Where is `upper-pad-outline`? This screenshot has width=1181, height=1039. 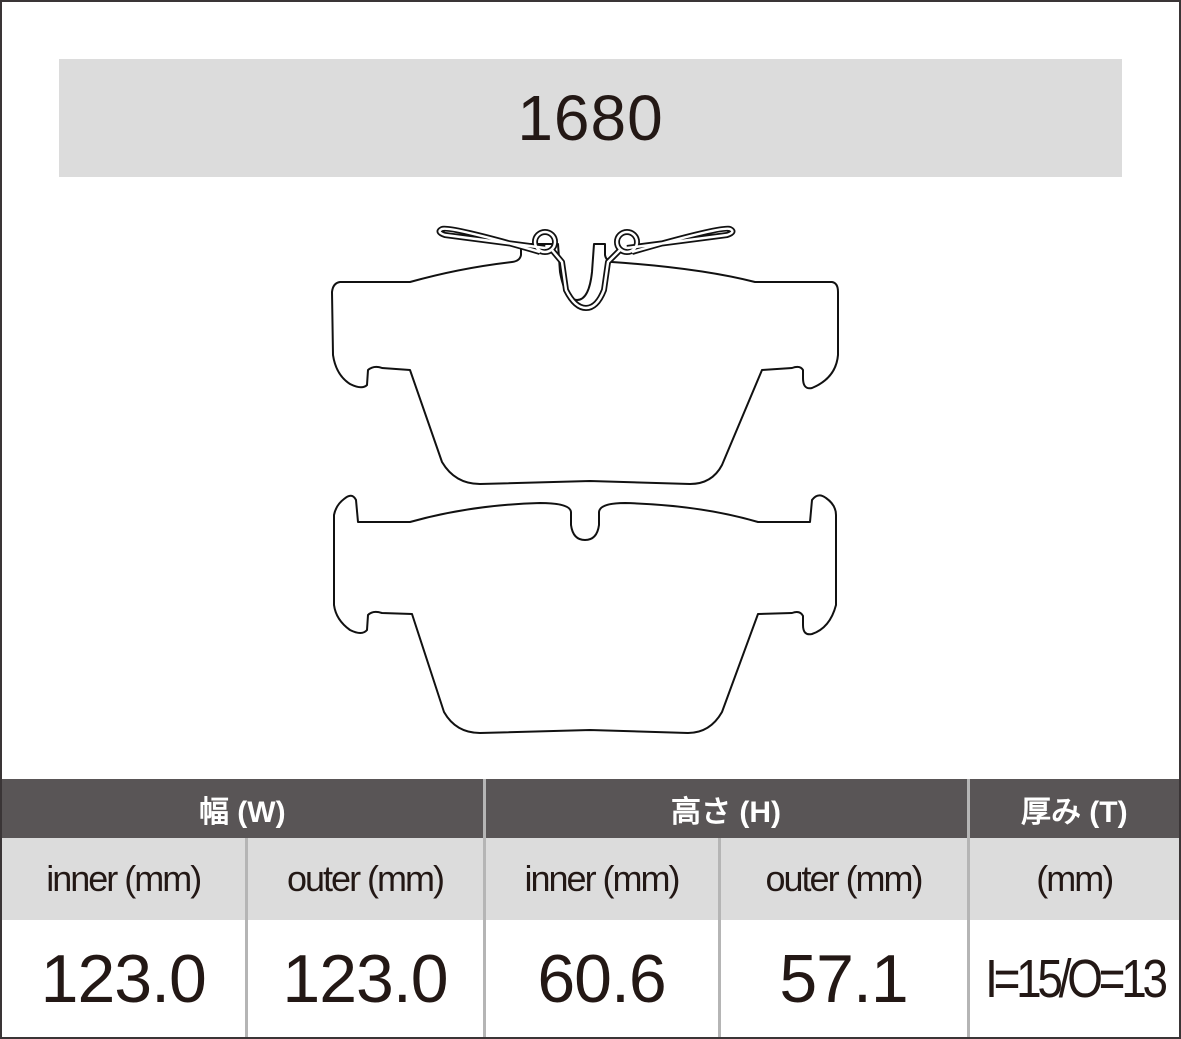
upper-pad-outline is located at coordinates (585, 364).